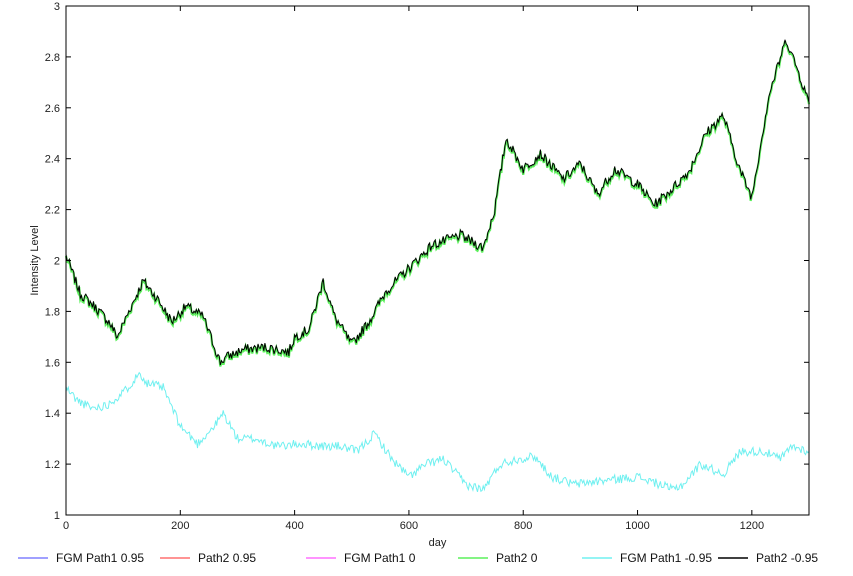 This screenshot has width=853, height=576. Describe the element at coordinates (57, 516) in the screenshot. I see `y-tick-label: 1` at that location.